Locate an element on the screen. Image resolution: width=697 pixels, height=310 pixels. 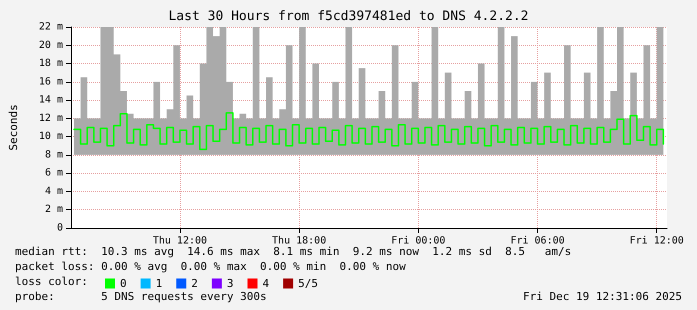
y-tick-label: 10 m is located at coordinates (50, 136).